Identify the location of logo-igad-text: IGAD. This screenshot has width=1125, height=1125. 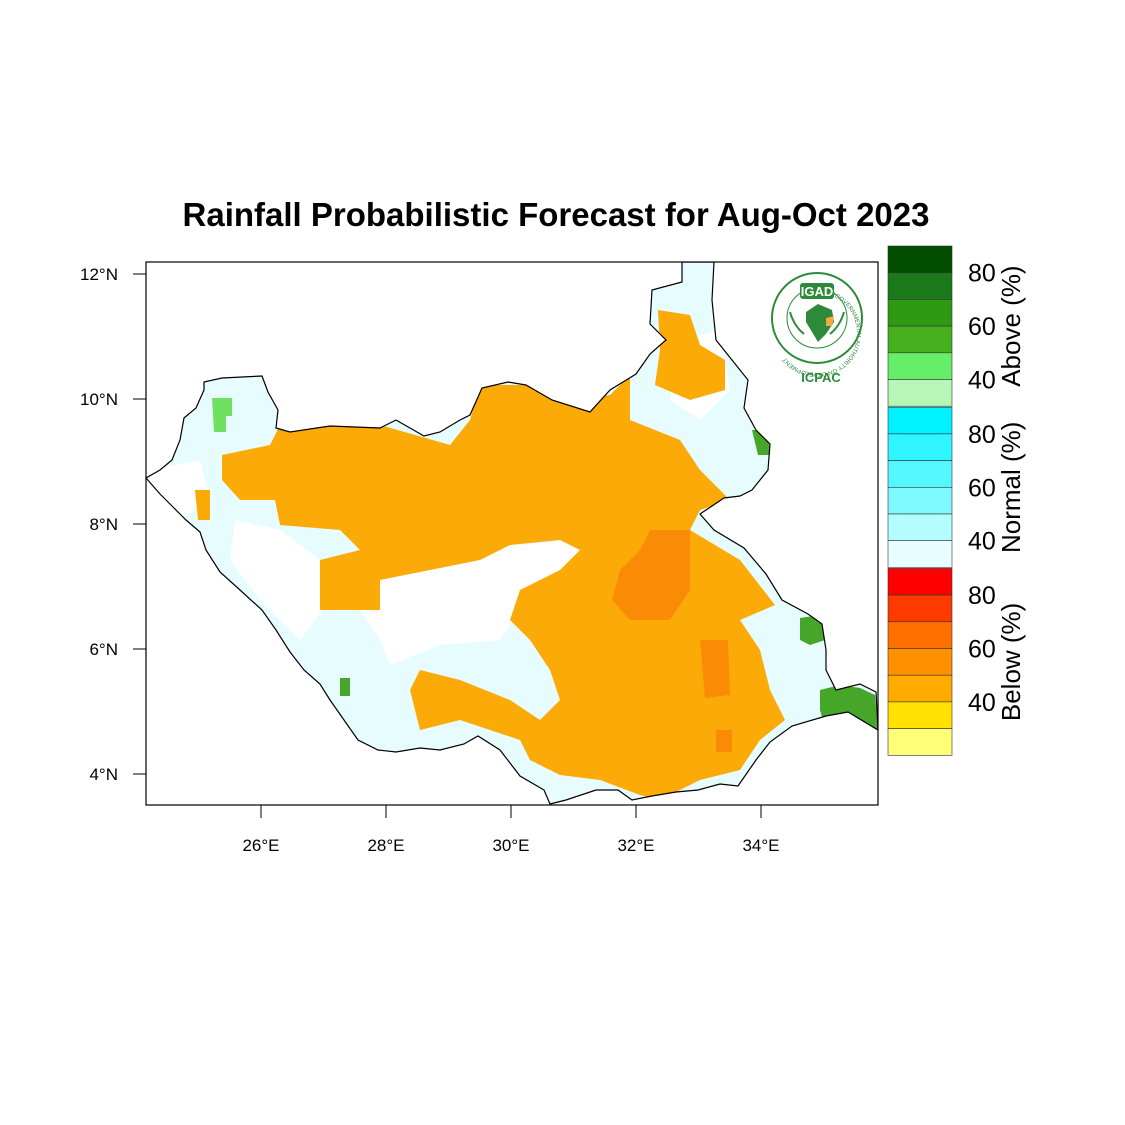
(817, 291).